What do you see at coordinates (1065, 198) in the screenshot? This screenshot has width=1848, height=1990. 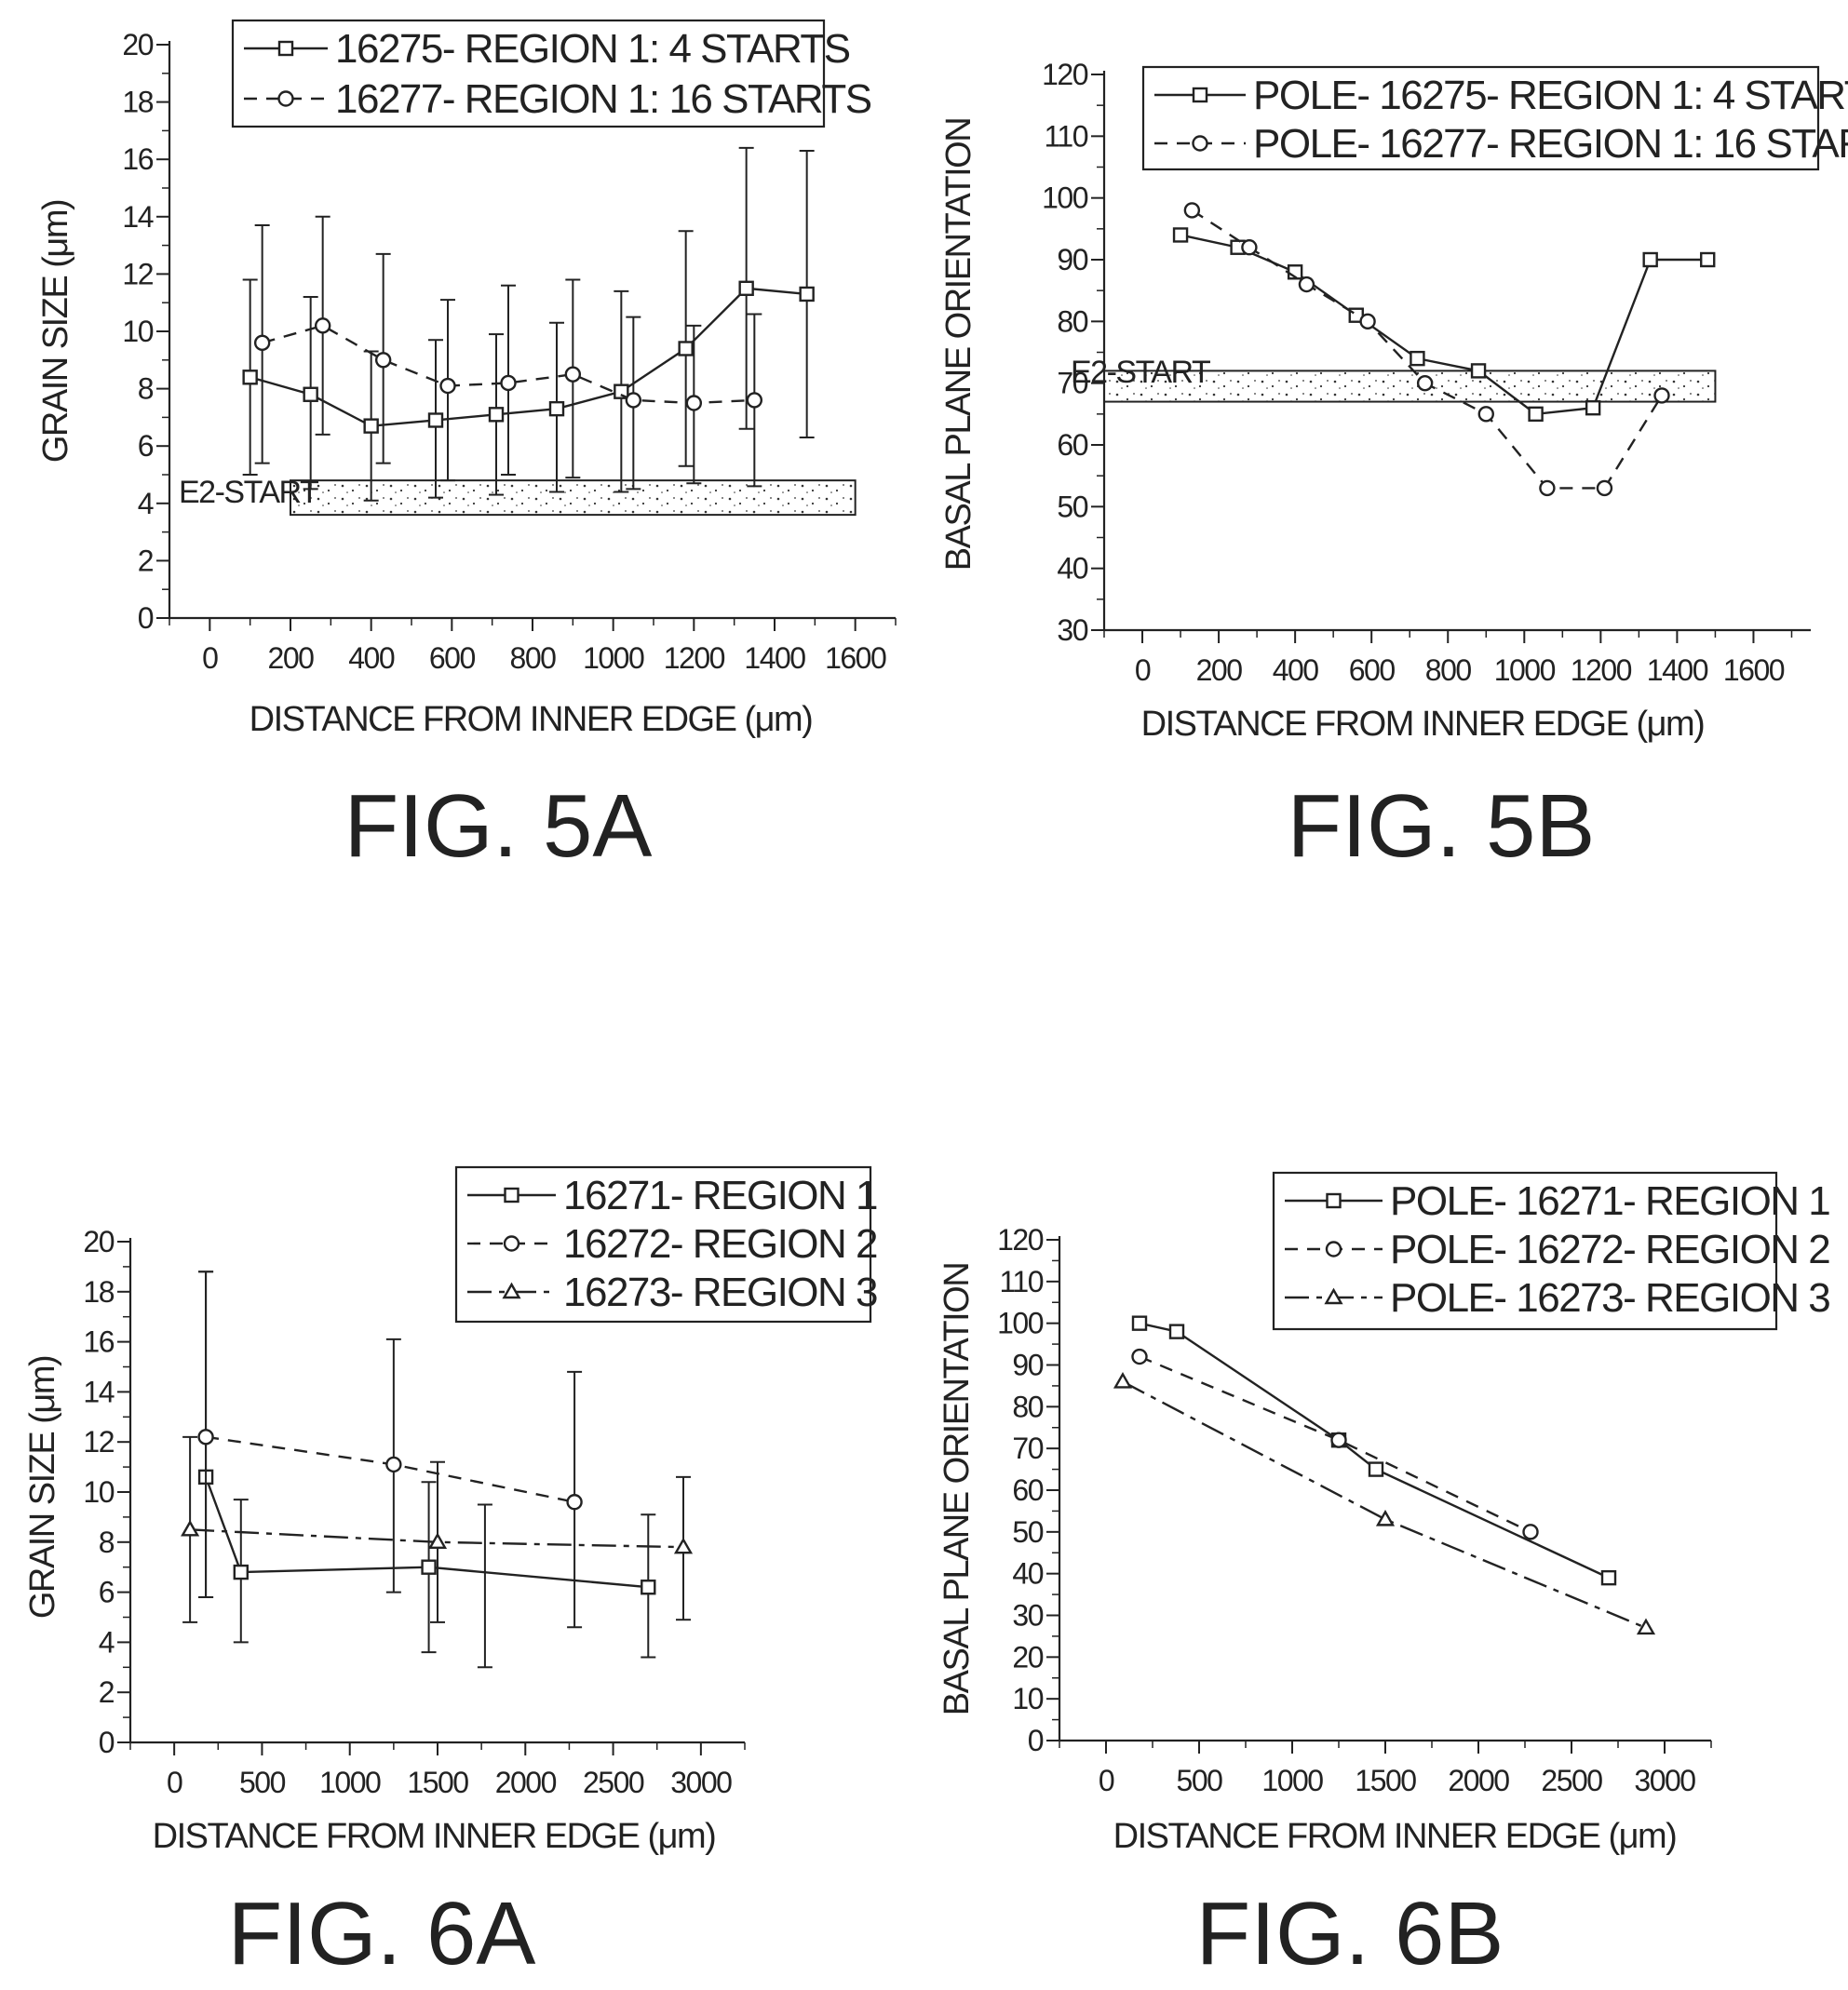 I see `y-tick-label: 100` at bounding box center [1065, 198].